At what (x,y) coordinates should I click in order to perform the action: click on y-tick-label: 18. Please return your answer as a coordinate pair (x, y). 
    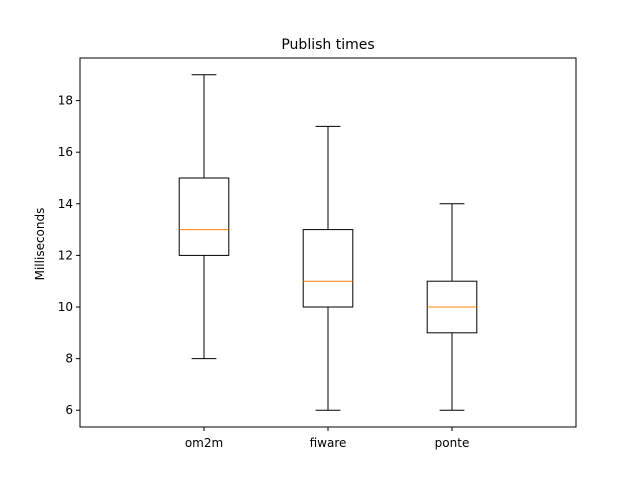
    Looking at the image, I should click on (65, 101).